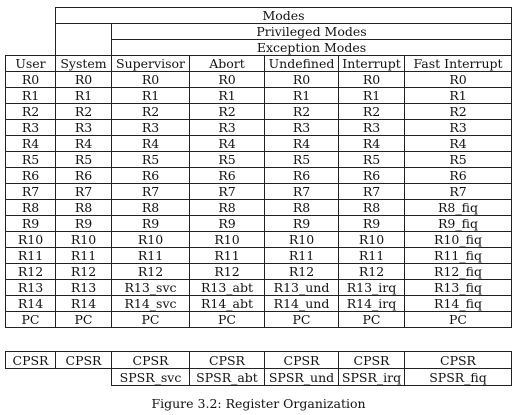 Image resolution: width=517 pixels, height=415 pixels. I want to click on column-header: Supervisor, so click(150, 63).